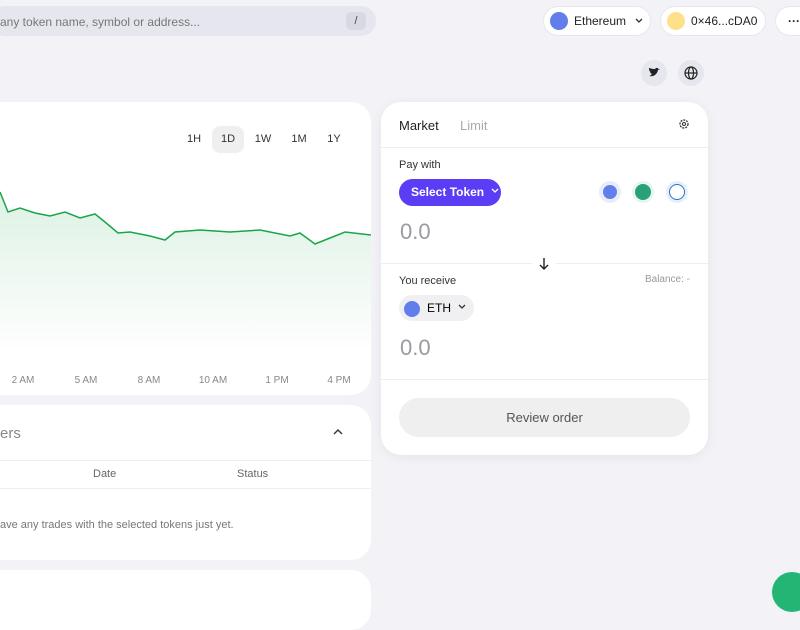 This screenshot has height=630, width=800. What do you see at coordinates (419, 125) in the screenshot?
I see `tab-market: Market` at bounding box center [419, 125].